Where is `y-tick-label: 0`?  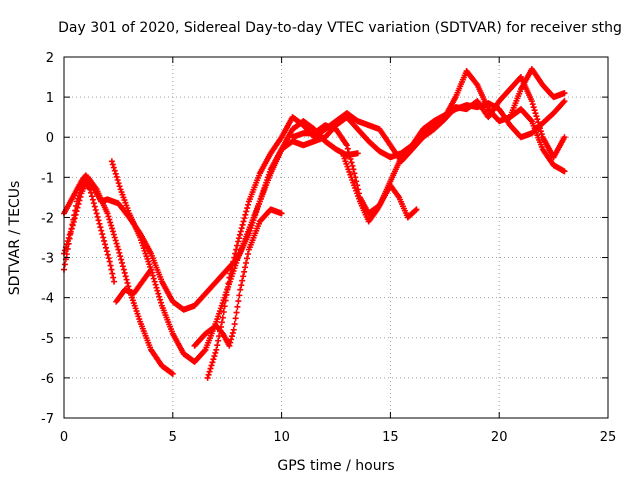 y-tick-label: 0 is located at coordinates (50, 138).